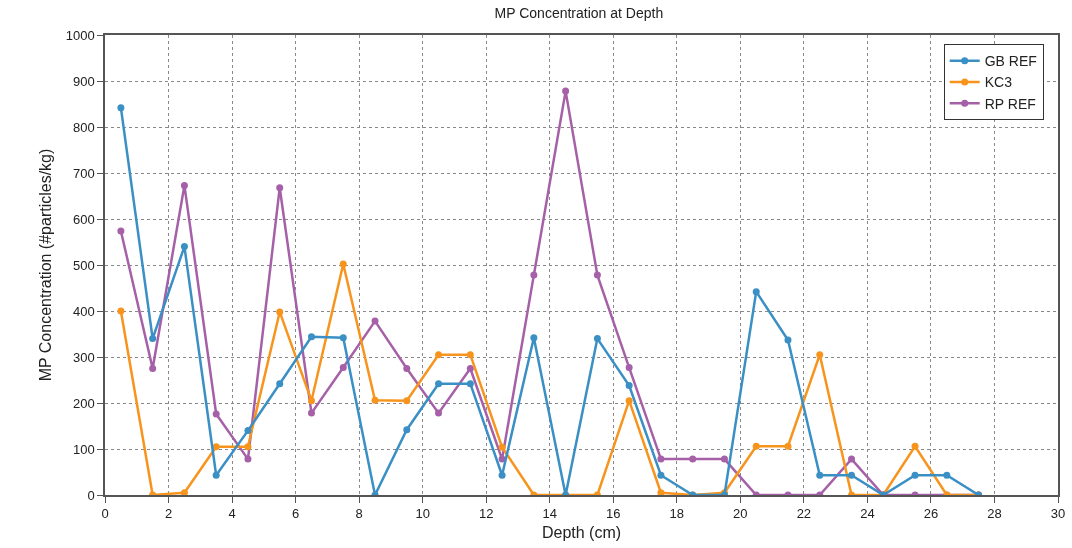  Describe the element at coordinates (83, 449) in the screenshot. I see `y-tick-label: 100` at that location.